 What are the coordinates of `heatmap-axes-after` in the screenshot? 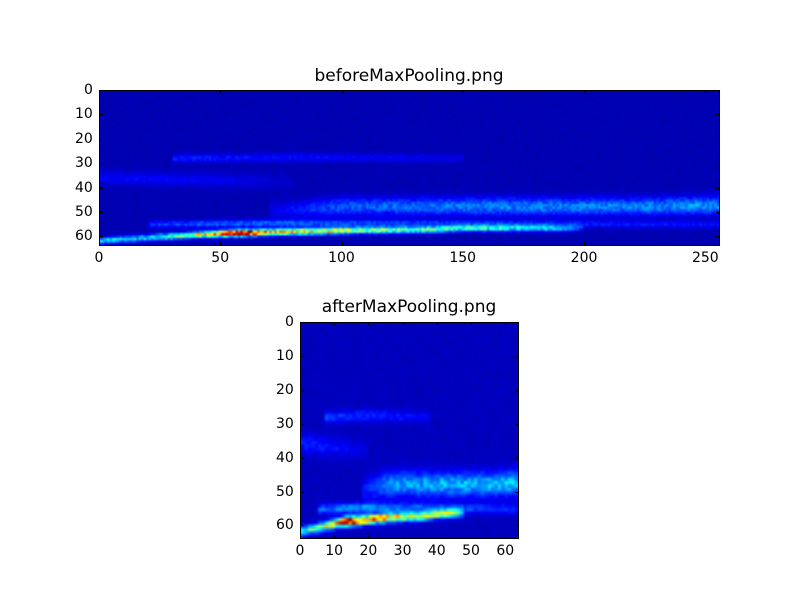 It's located at (409, 430).